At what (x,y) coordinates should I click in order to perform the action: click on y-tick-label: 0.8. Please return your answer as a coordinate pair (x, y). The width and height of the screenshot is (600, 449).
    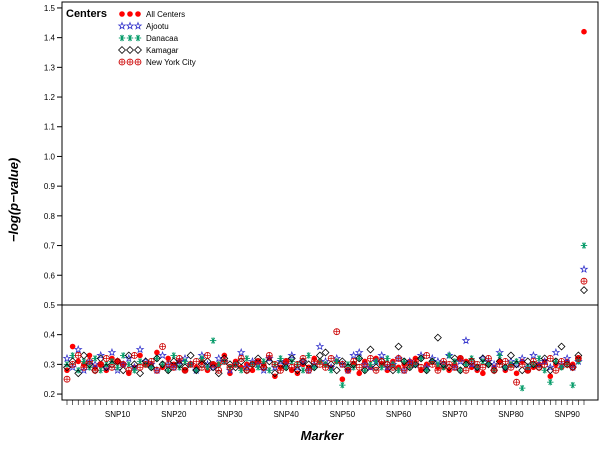
    Looking at the image, I should click on (50, 216).